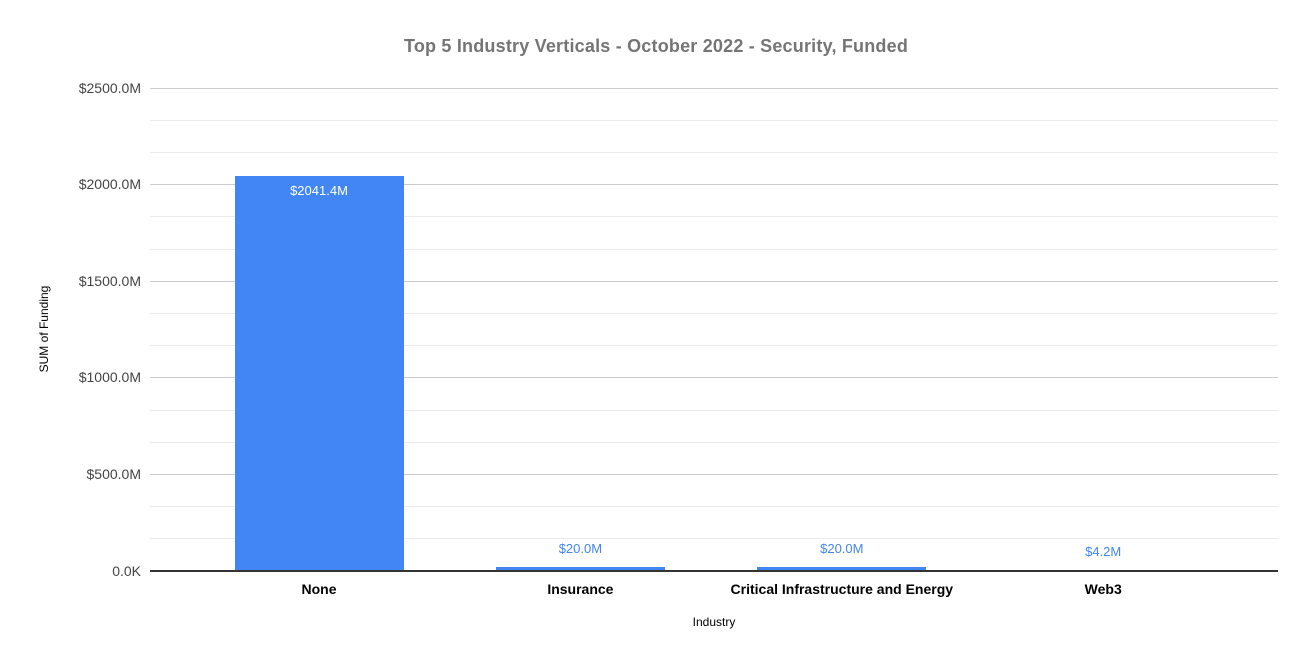  Describe the element at coordinates (1103, 551) in the screenshot. I see `bar-value-label: $4.2M` at that location.